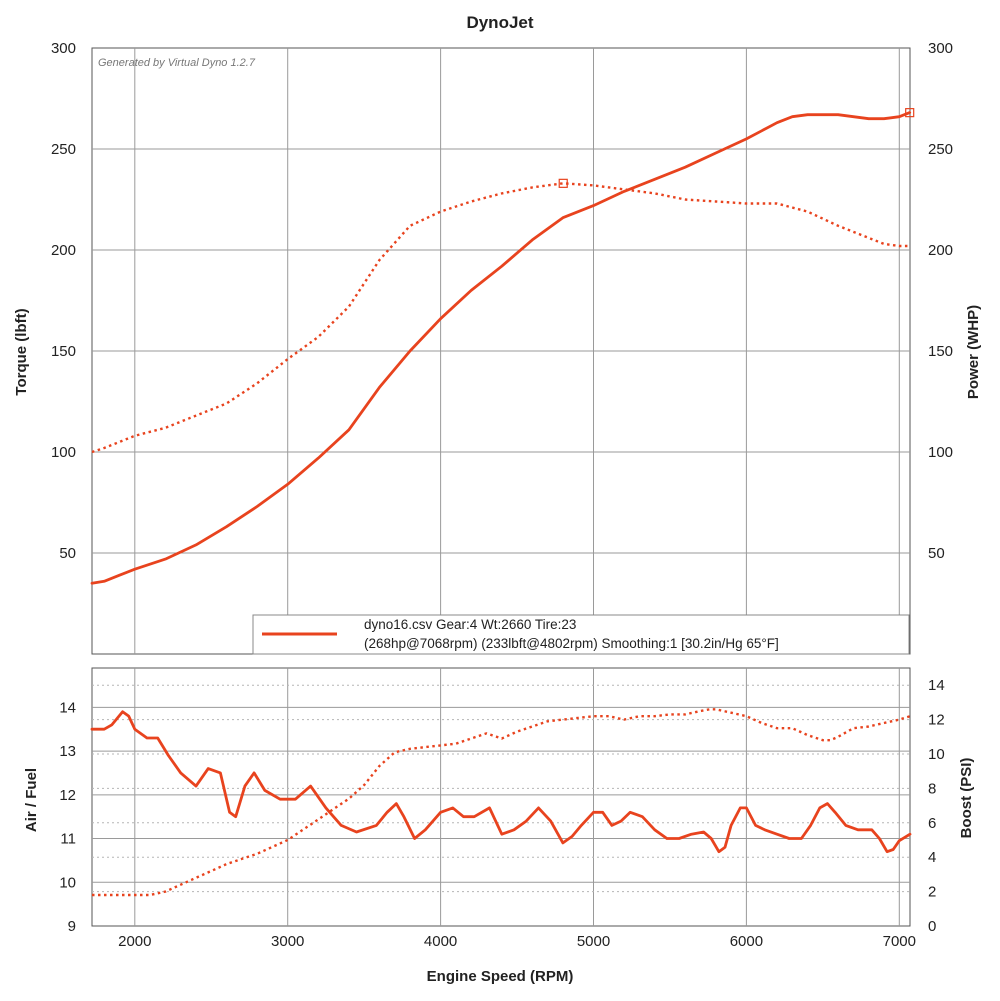 Image resolution: width=1000 pixels, height=1001 pixels. I want to click on power-axis-title: Power (WHP), so click(973, 352).